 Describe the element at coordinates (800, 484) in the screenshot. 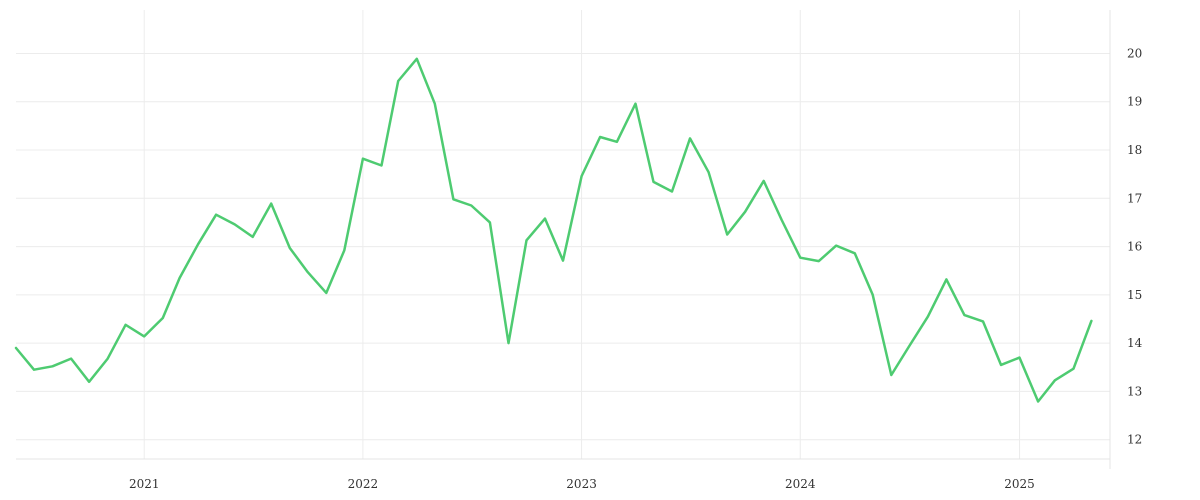

I see `x-tick-label: 2024` at that location.